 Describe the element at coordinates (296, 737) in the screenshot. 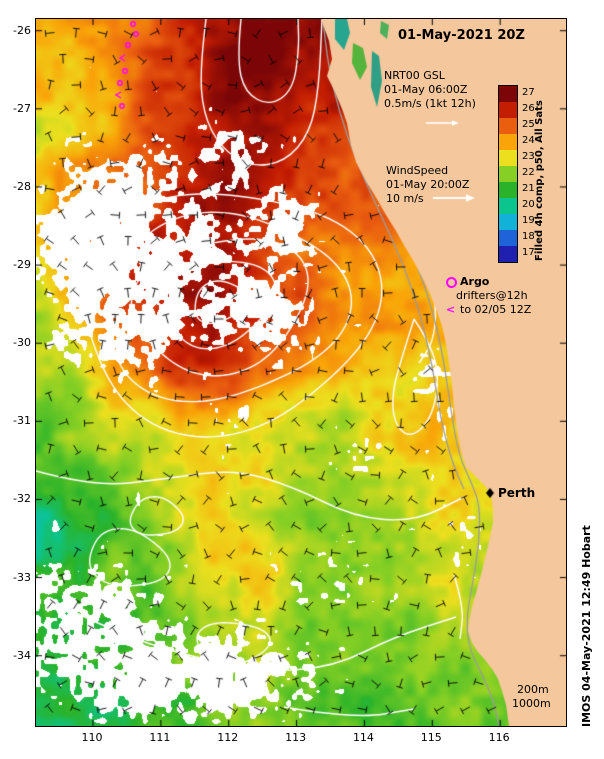

I see `x-tick-label: 113` at that location.